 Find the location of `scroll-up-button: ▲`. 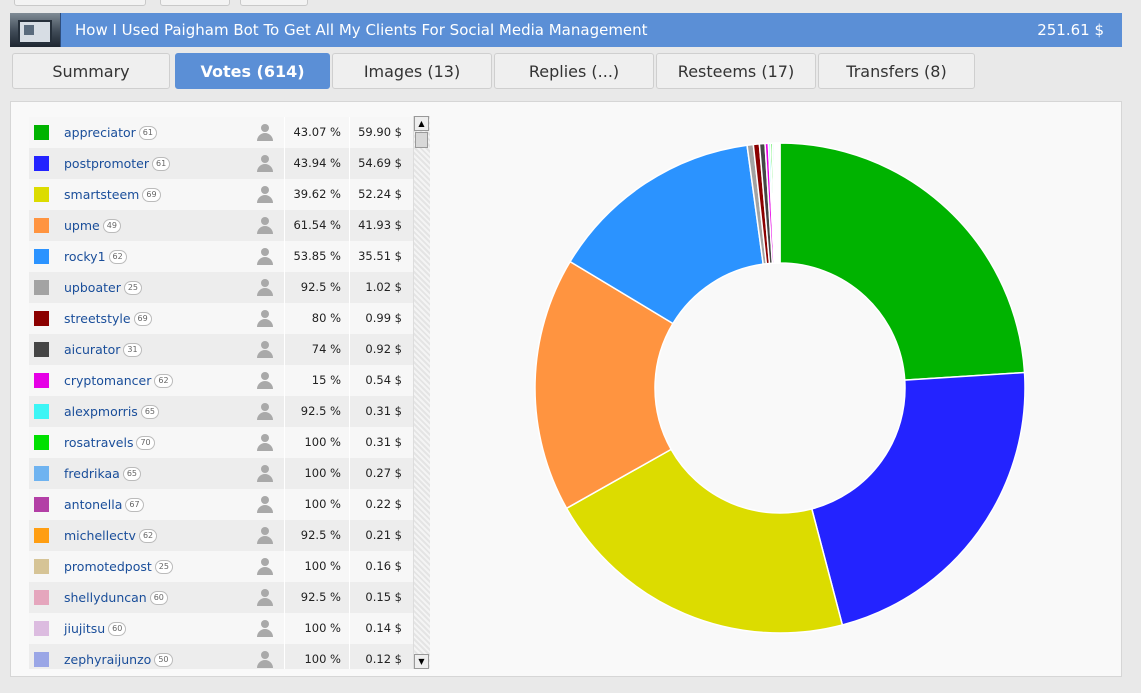

scroll-up-button: ▲ is located at coordinates (421, 123).